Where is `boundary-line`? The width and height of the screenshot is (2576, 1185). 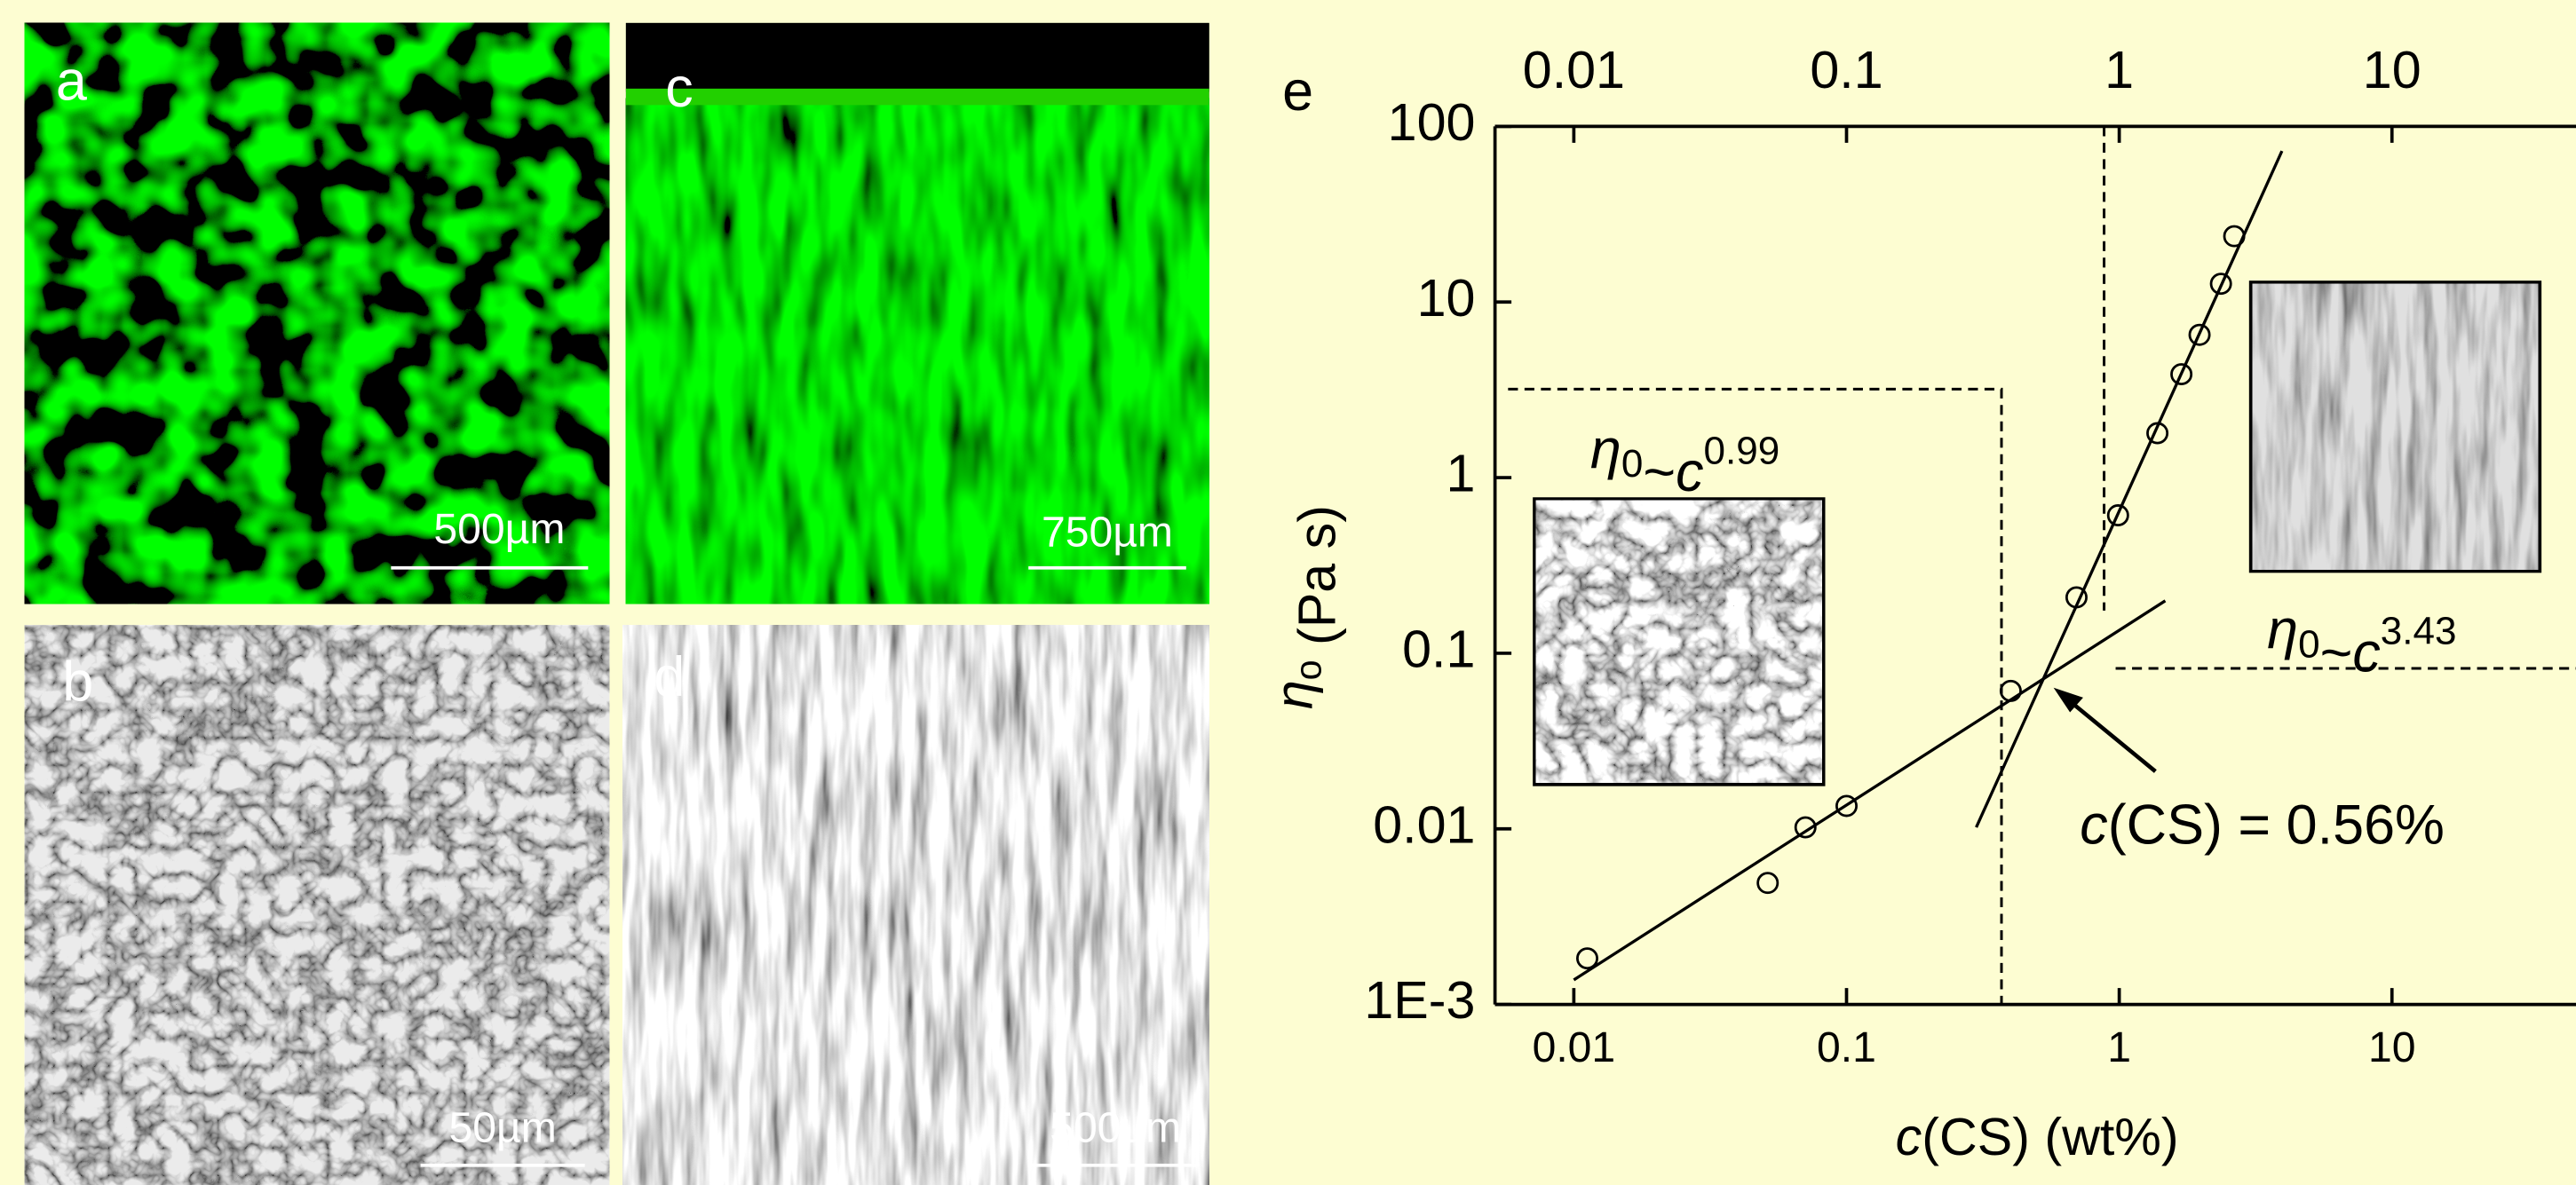 boundary-line is located at coordinates (1756, 696).